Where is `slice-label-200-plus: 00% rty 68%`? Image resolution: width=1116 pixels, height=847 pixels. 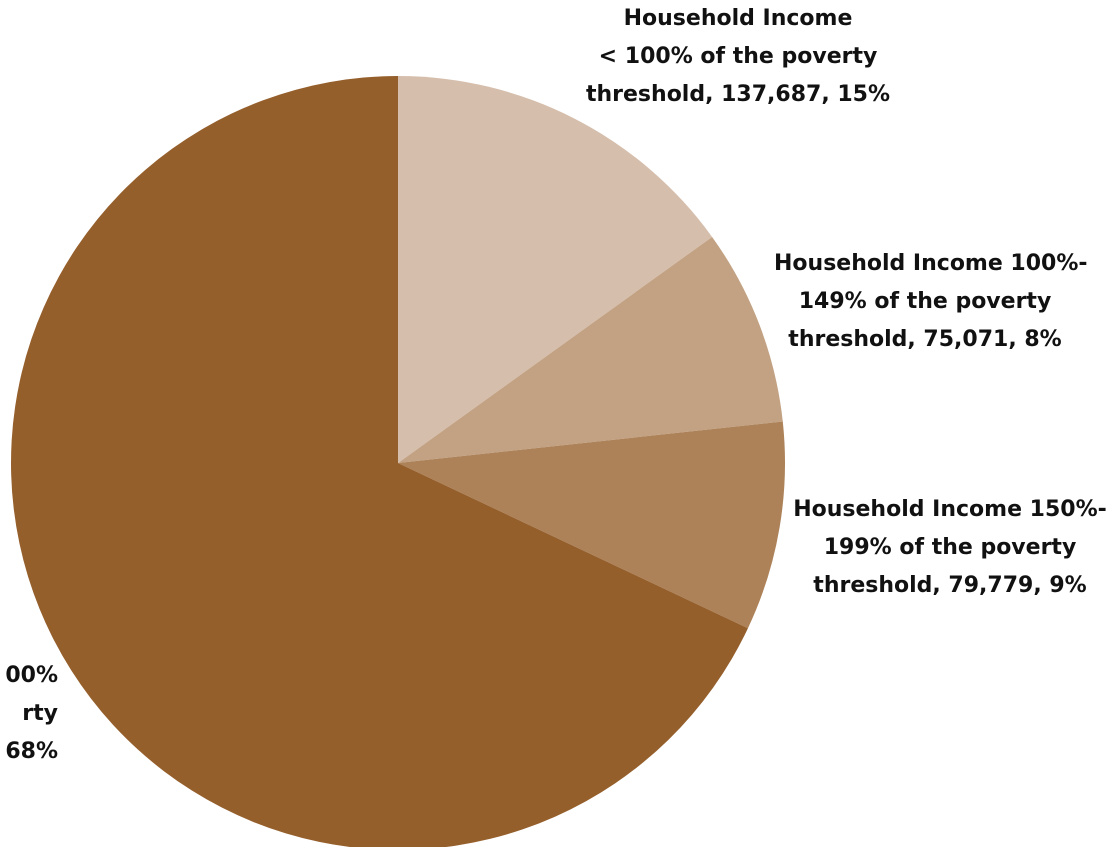 slice-label-200-plus: 00% rty 68% is located at coordinates (29, 714).